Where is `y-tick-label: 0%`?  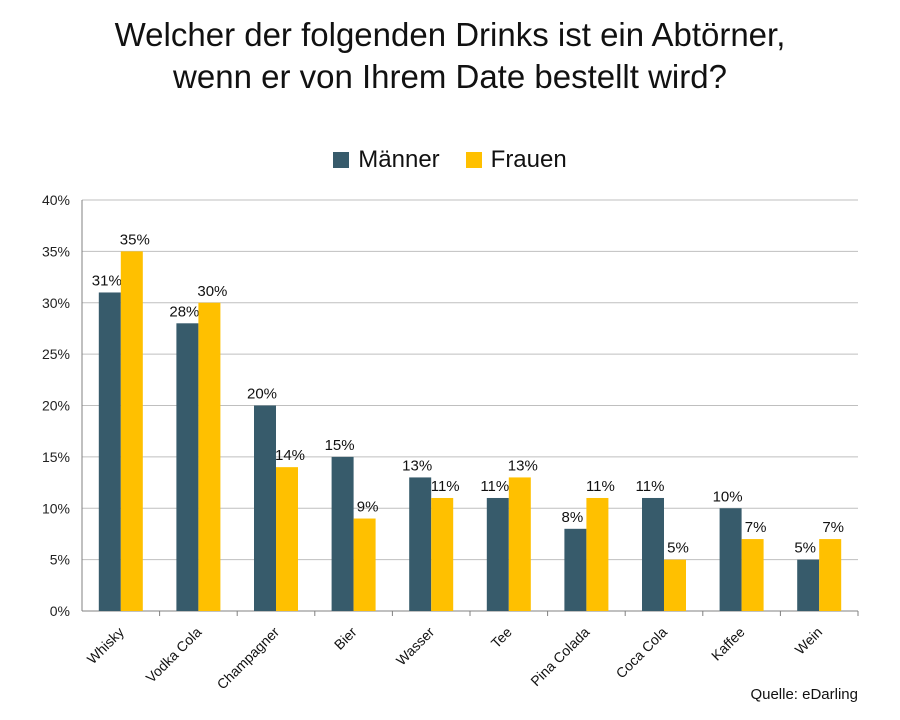
y-tick-label: 0% is located at coordinates (60, 611).